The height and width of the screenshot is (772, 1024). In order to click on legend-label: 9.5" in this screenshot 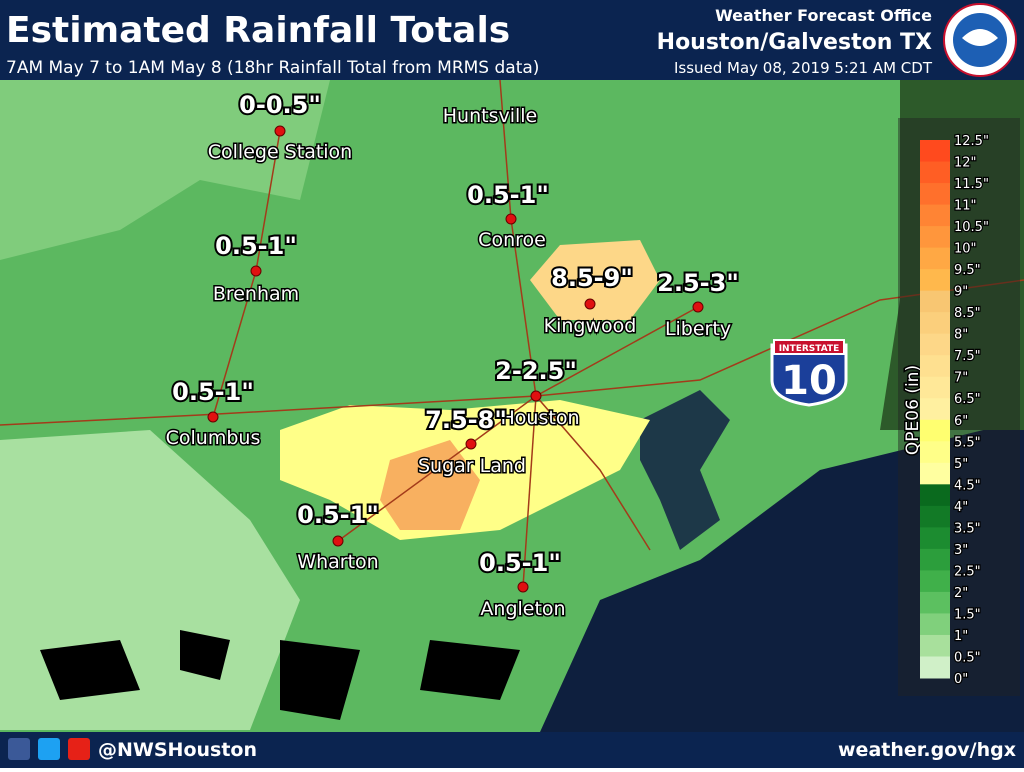, I will do `click(967, 270)`.